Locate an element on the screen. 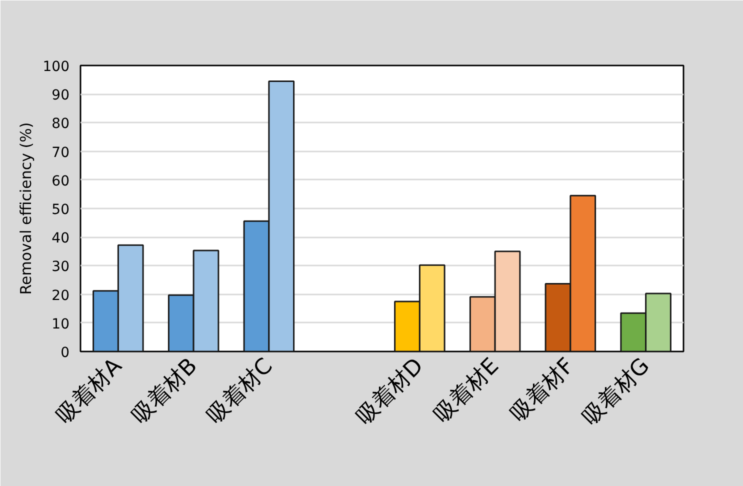 The height and width of the screenshot is (486, 743). y-tick-label: 80 is located at coordinates (61, 124).